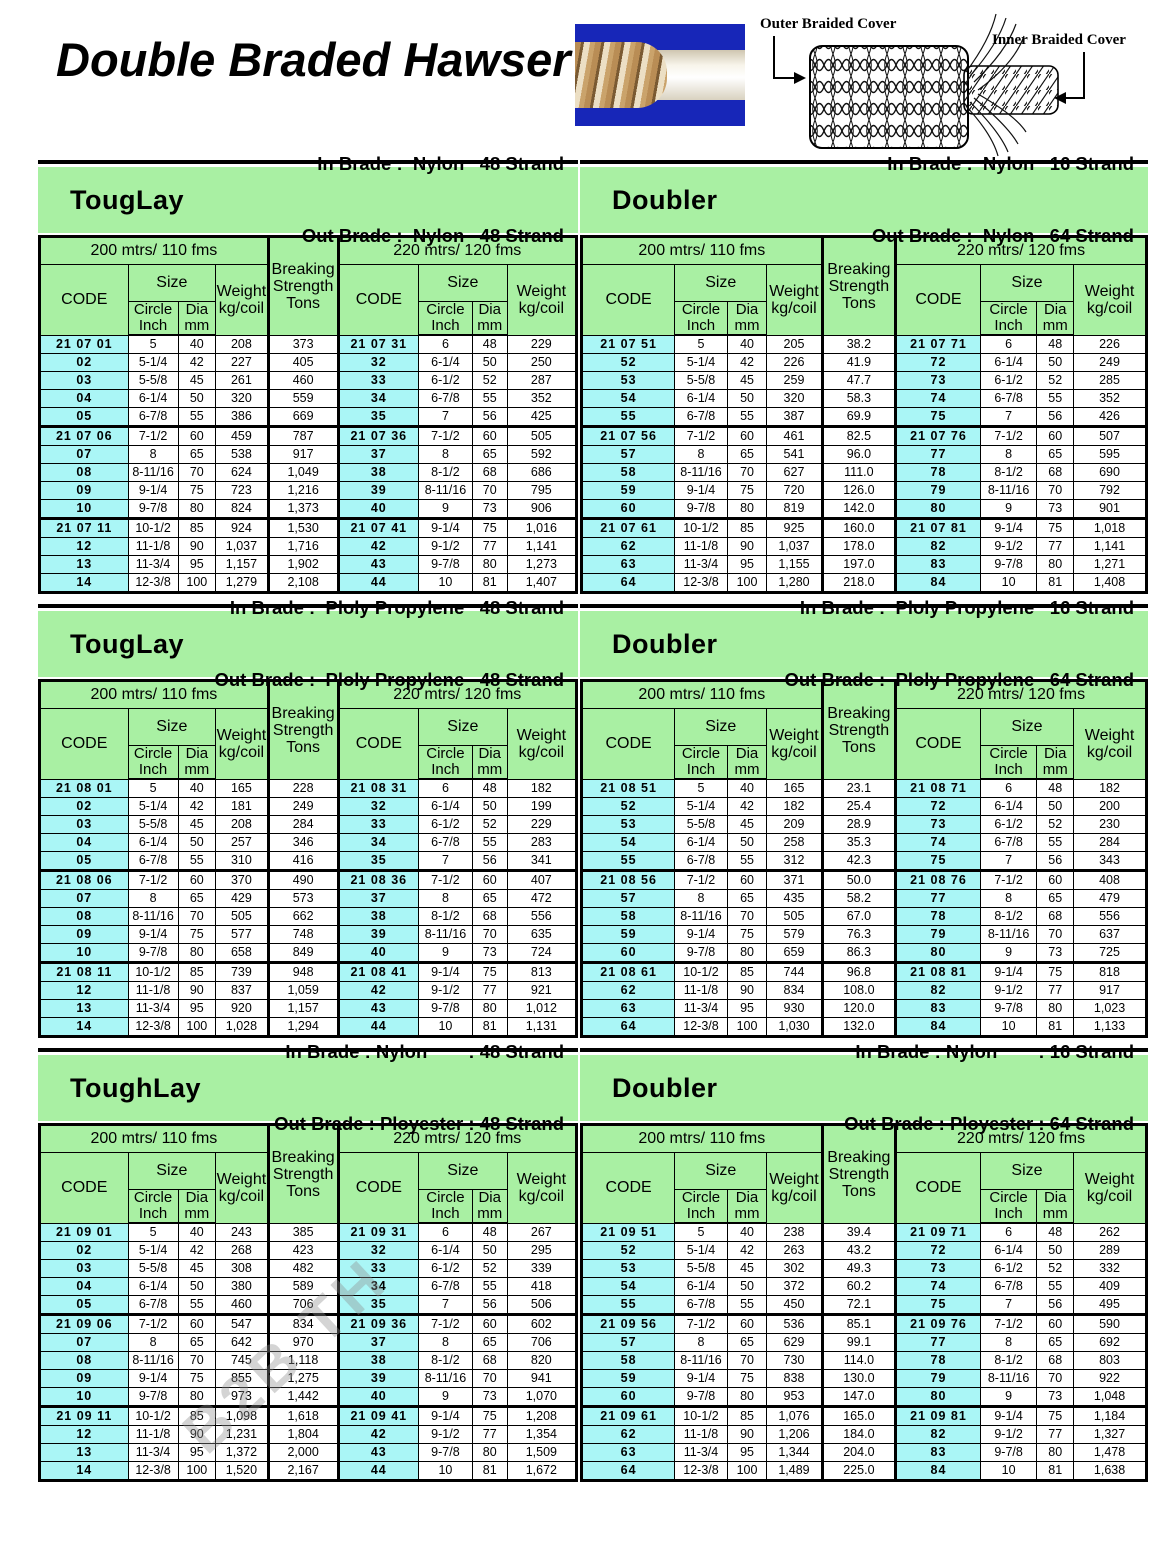 This screenshot has height=1558, width=1152. What do you see at coordinates (542, 491) in the screenshot?
I see `weight-cell: 795` at bounding box center [542, 491].